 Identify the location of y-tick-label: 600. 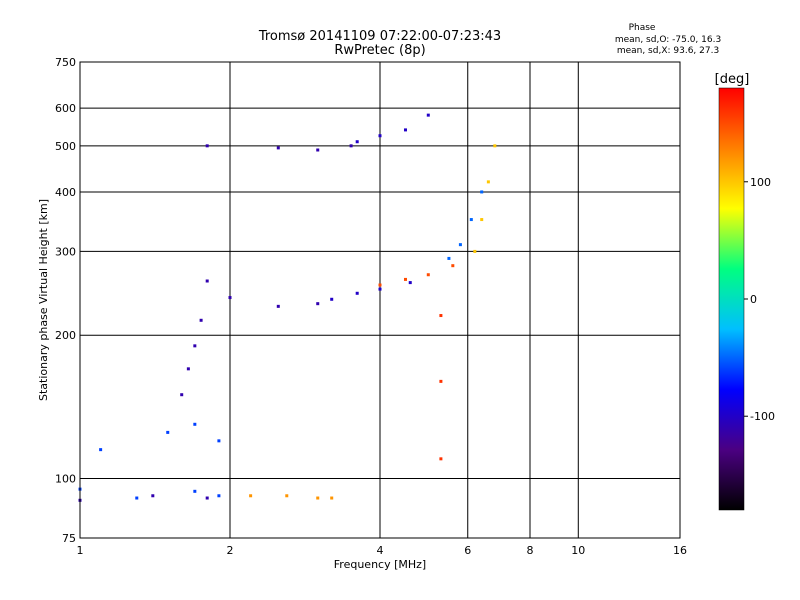
(65, 108).